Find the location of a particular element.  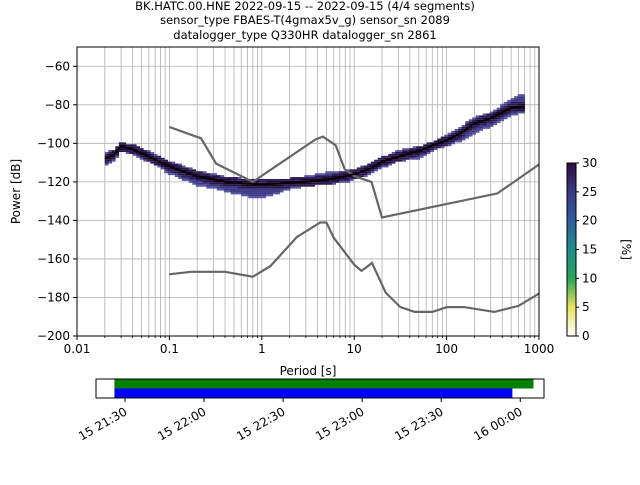

y-tick-label: −80 is located at coordinates (57, 105).